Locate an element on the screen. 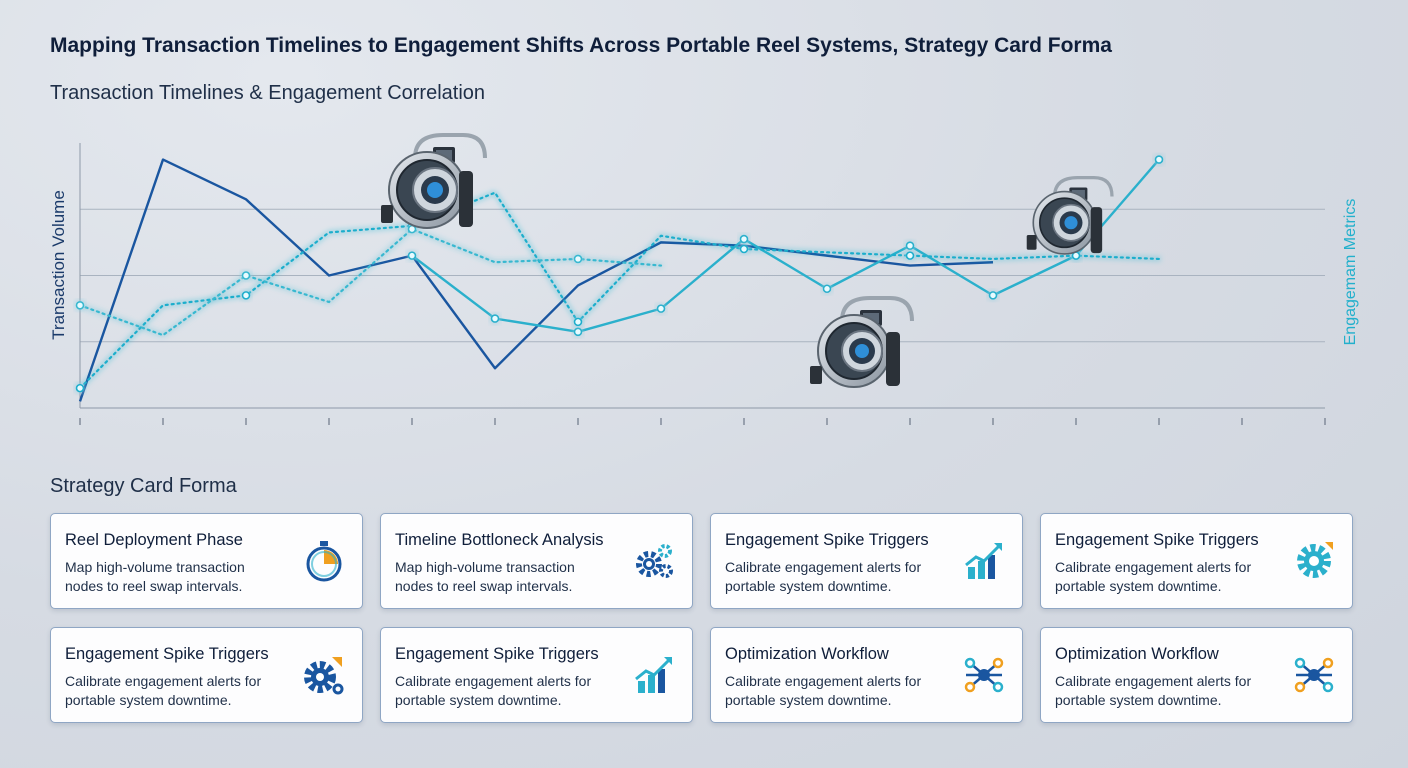 Image resolution: width=1408 pixels, height=768 pixels. card-title: Reel Deployment Phase is located at coordinates (154, 540).